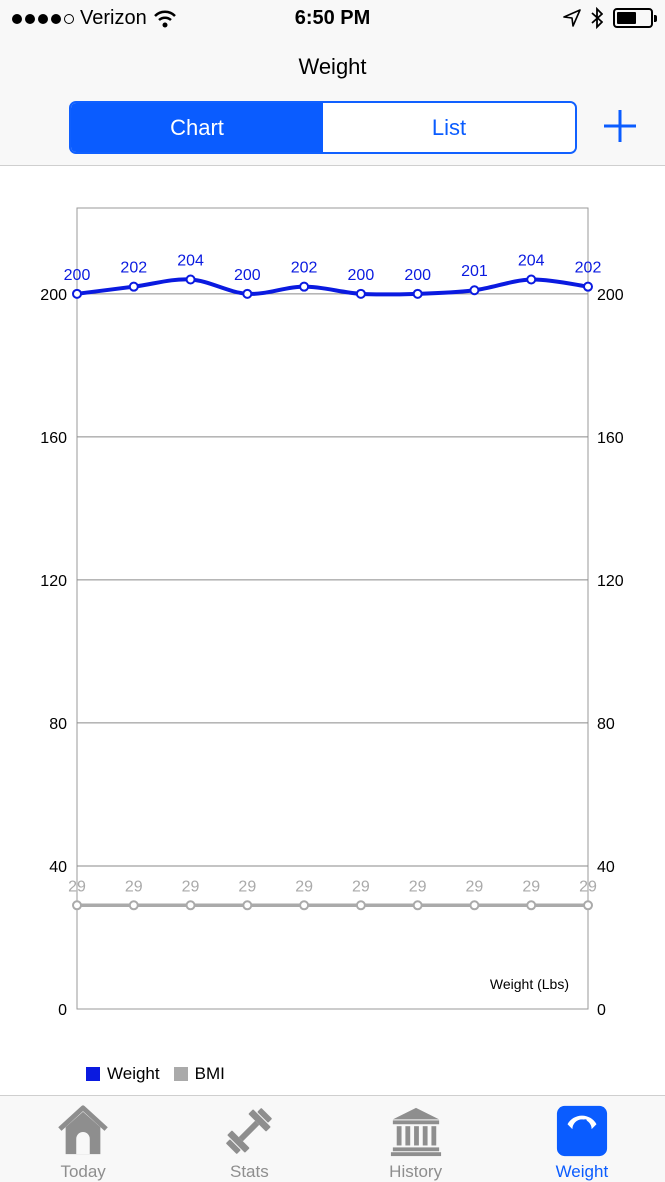  I want to click on y-tick-label-left: 40, so click(58, 867).